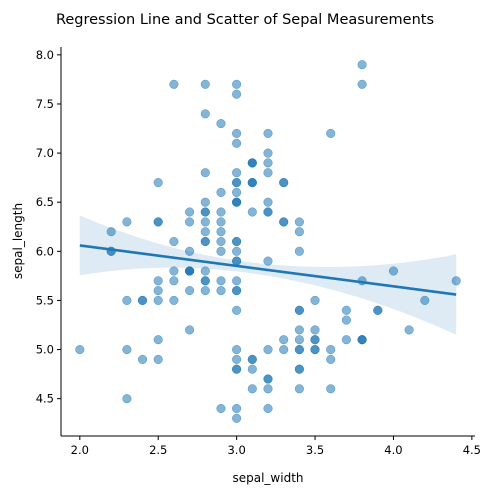 The height and width of the screenshot is (495, 490). I want to click on y-tick-label: 6.5, so click(45, 202).